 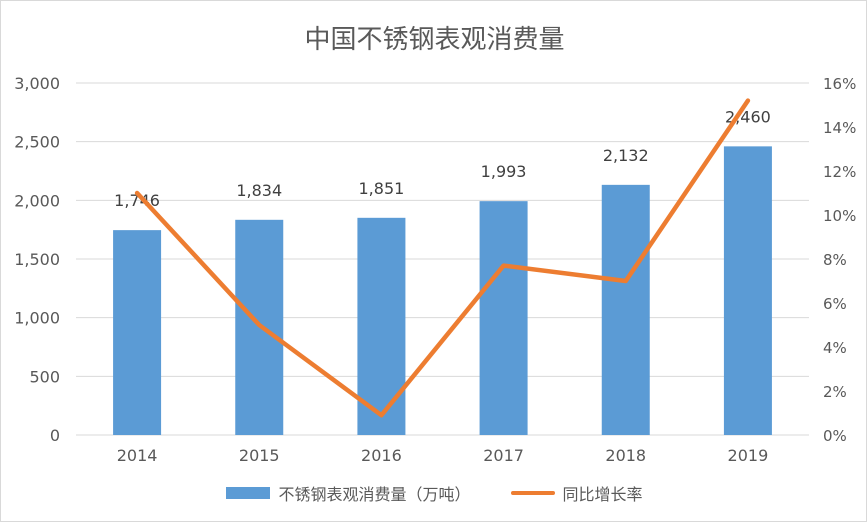 What do you see at coordinates (839, 84) in the screenshot?
I see `y2-tick-label: 16%` at bounding box center [839, 84].